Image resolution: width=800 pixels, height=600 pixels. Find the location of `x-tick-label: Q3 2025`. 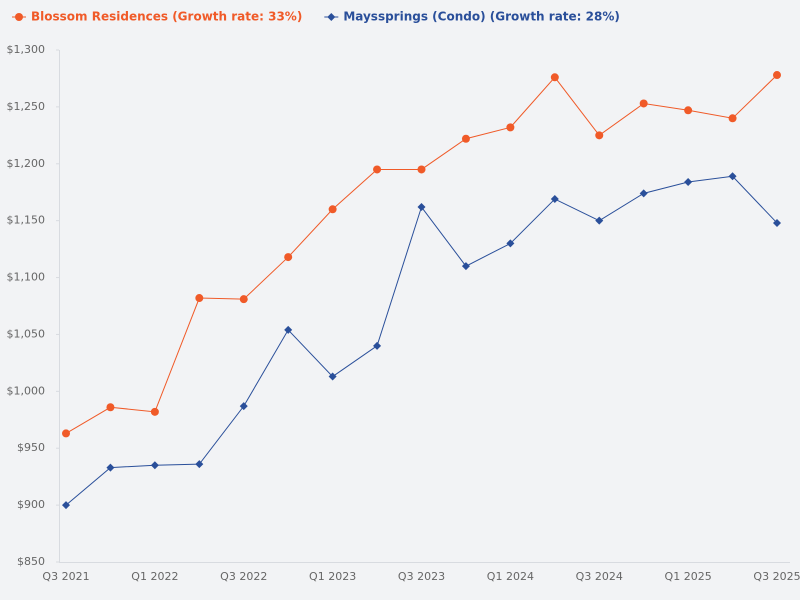

x-tick-label: Q3 2025 is located at coordinates (776, 576).